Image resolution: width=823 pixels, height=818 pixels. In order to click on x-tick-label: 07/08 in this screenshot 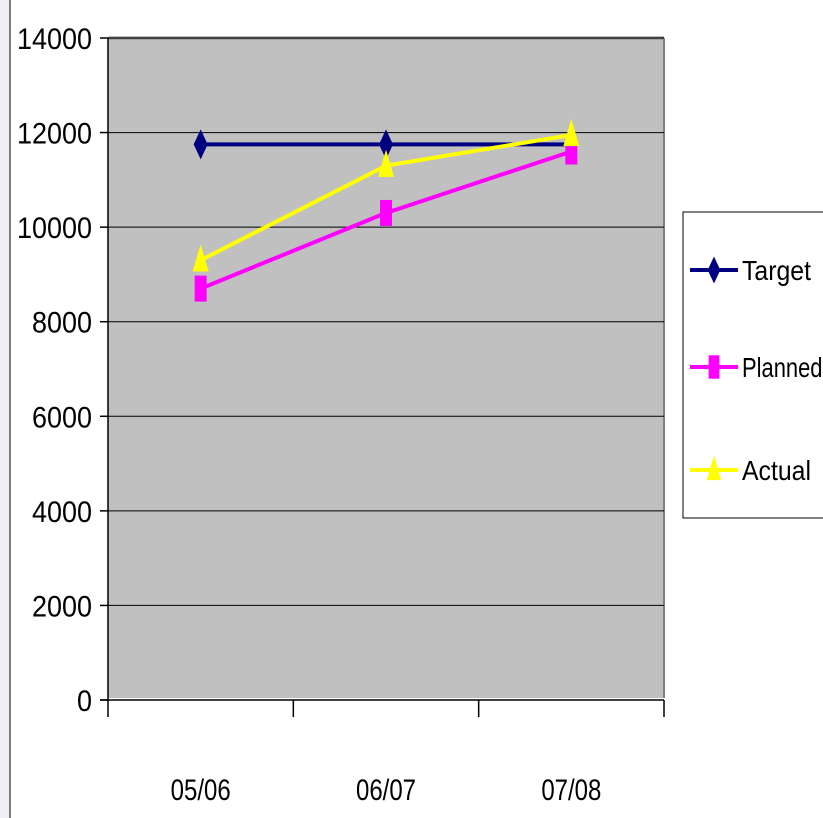, I will do `click(571, 790)`.